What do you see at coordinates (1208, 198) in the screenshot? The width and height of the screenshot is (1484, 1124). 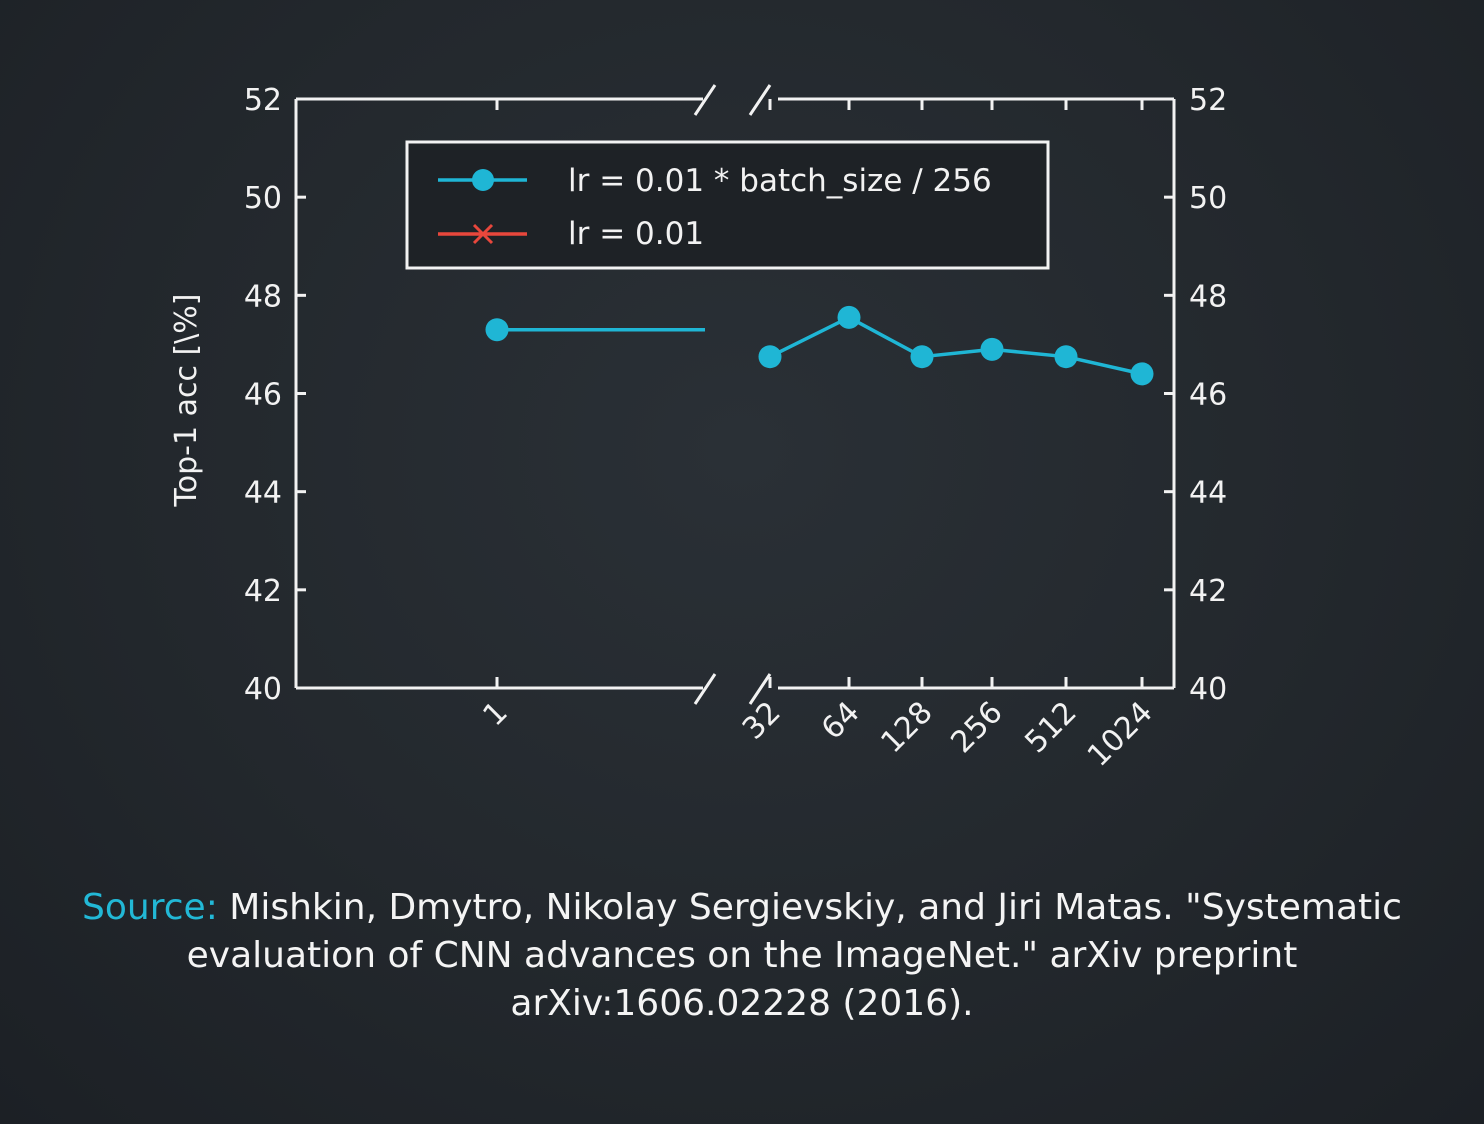 I see `y-tick-label-right: 50` at bounding box center [1208, 198].